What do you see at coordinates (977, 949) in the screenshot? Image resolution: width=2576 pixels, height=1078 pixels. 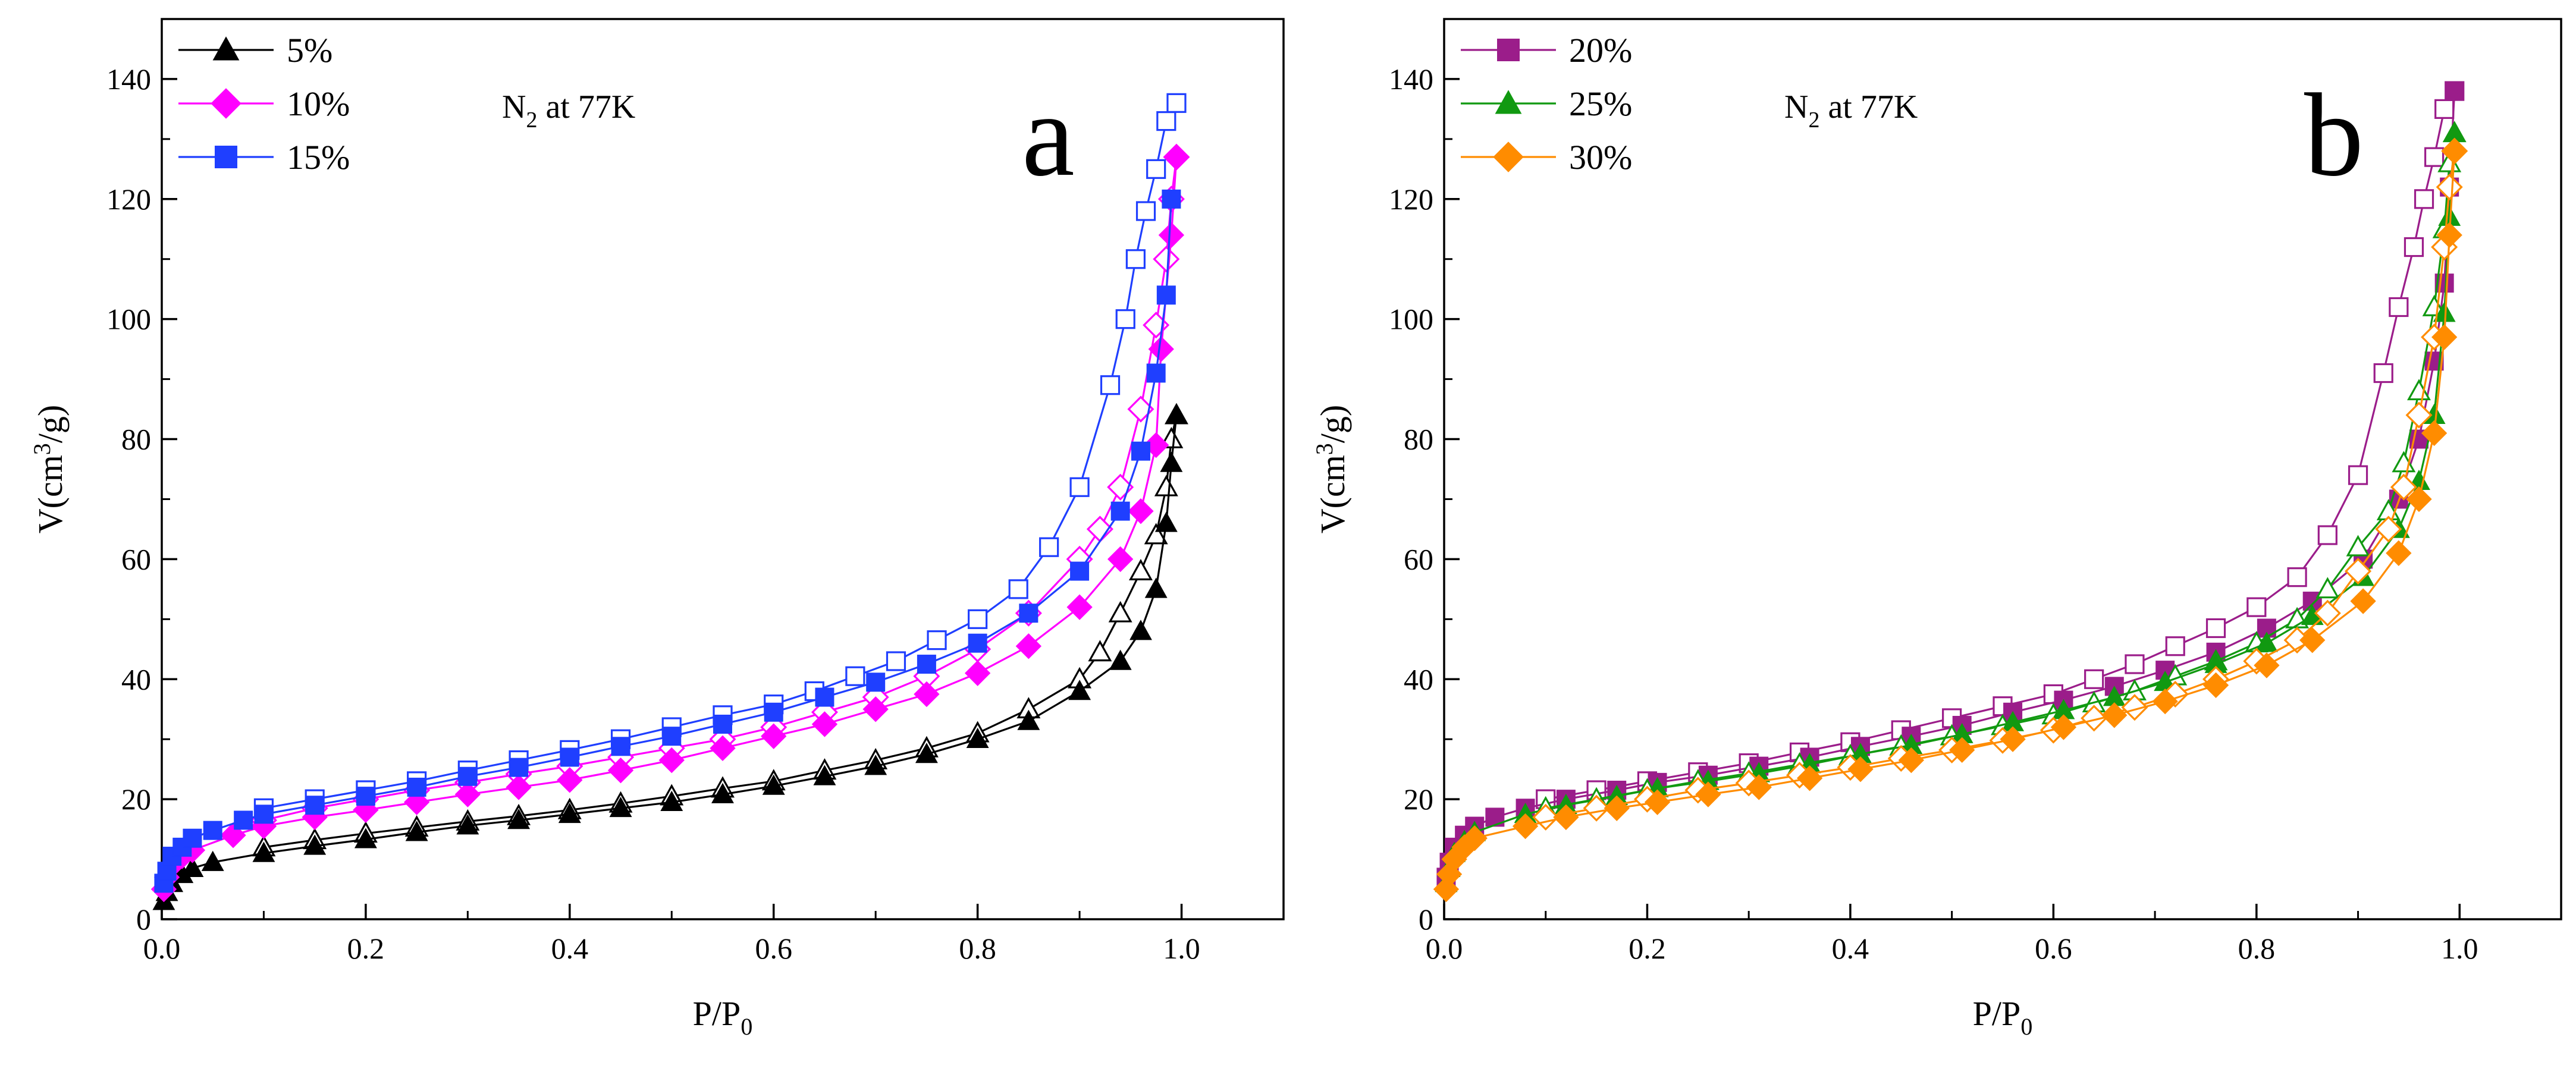 I see `x-tick-label: 0.8` at bounding box center [977, 949].